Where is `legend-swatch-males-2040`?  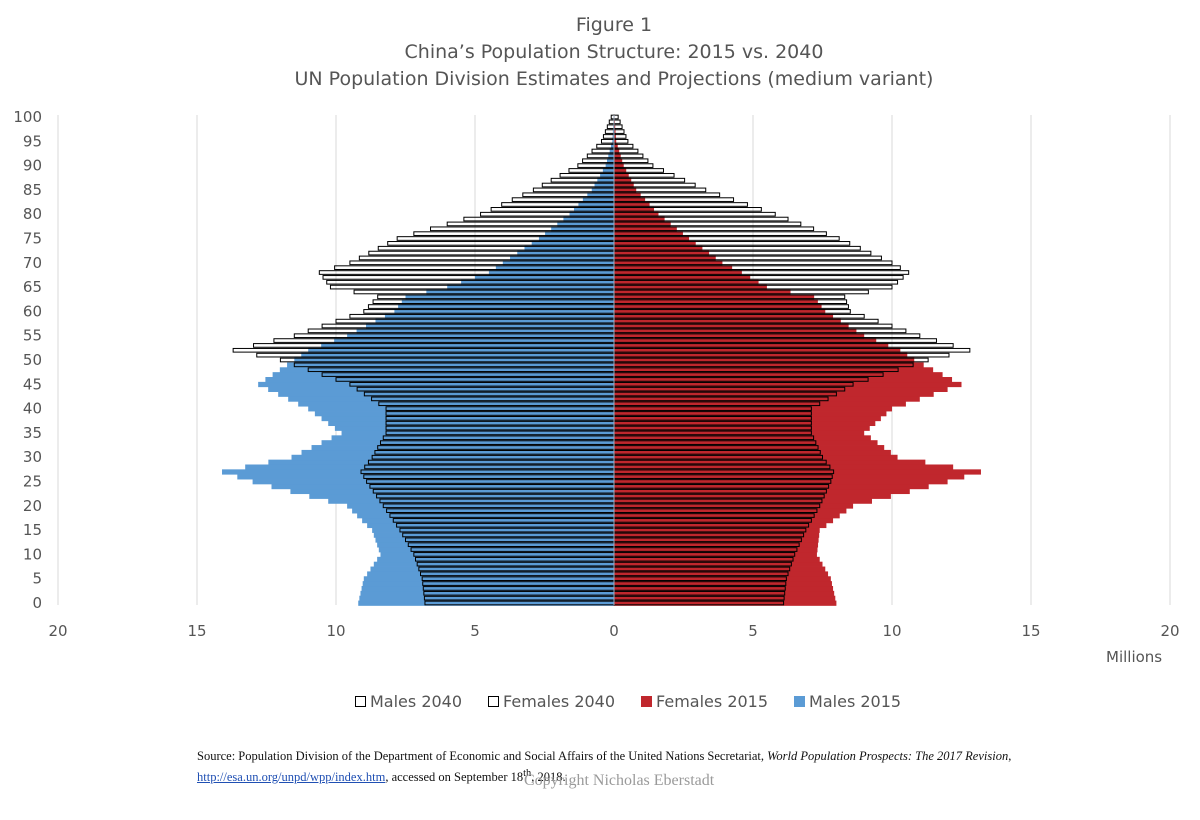 legend-swatch-males-2040 is located at coordinates (360, 701).